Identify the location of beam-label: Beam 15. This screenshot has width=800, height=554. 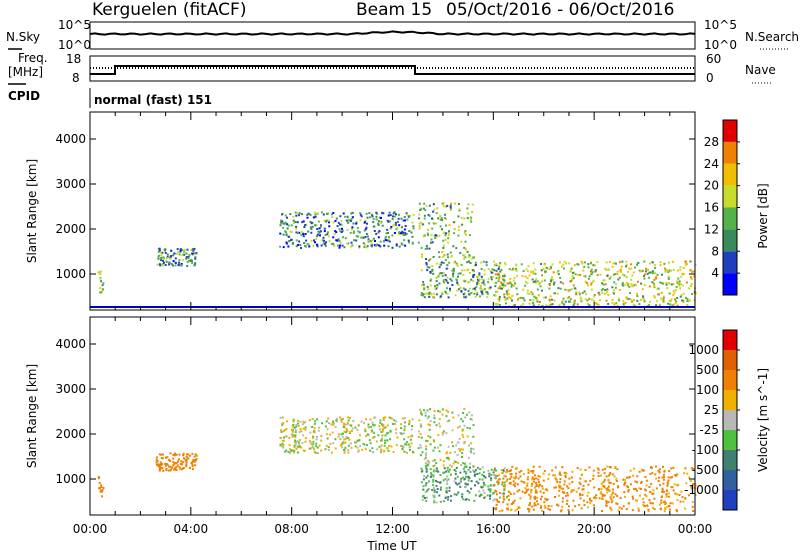
(394, 10).